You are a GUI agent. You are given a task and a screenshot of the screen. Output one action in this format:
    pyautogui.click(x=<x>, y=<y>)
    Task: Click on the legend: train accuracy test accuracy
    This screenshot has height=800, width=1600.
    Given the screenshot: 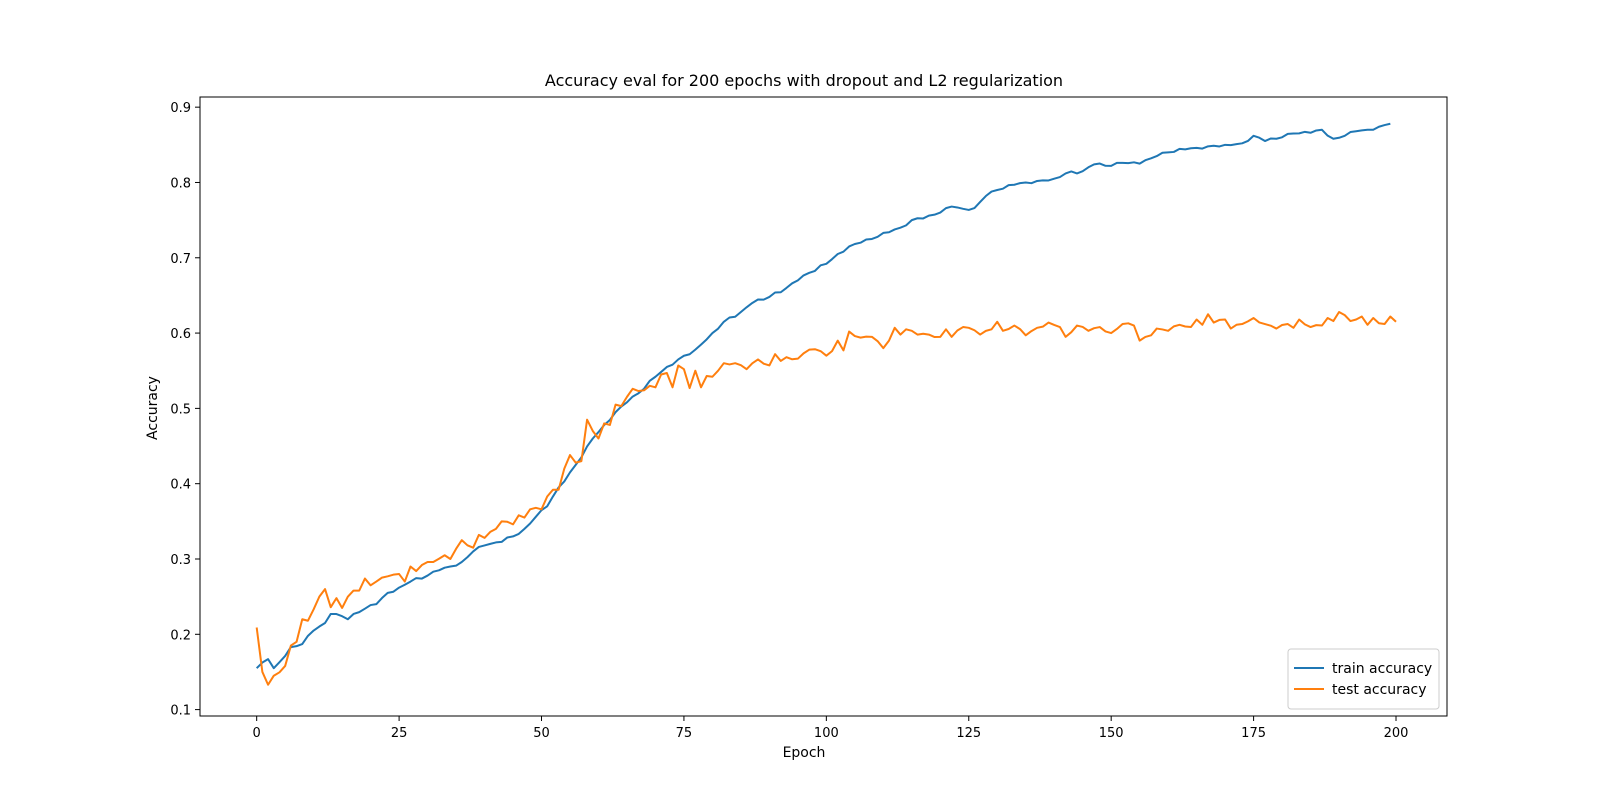 What is the action you would take?
    pyautogui.click(x=1363, y=679)
    